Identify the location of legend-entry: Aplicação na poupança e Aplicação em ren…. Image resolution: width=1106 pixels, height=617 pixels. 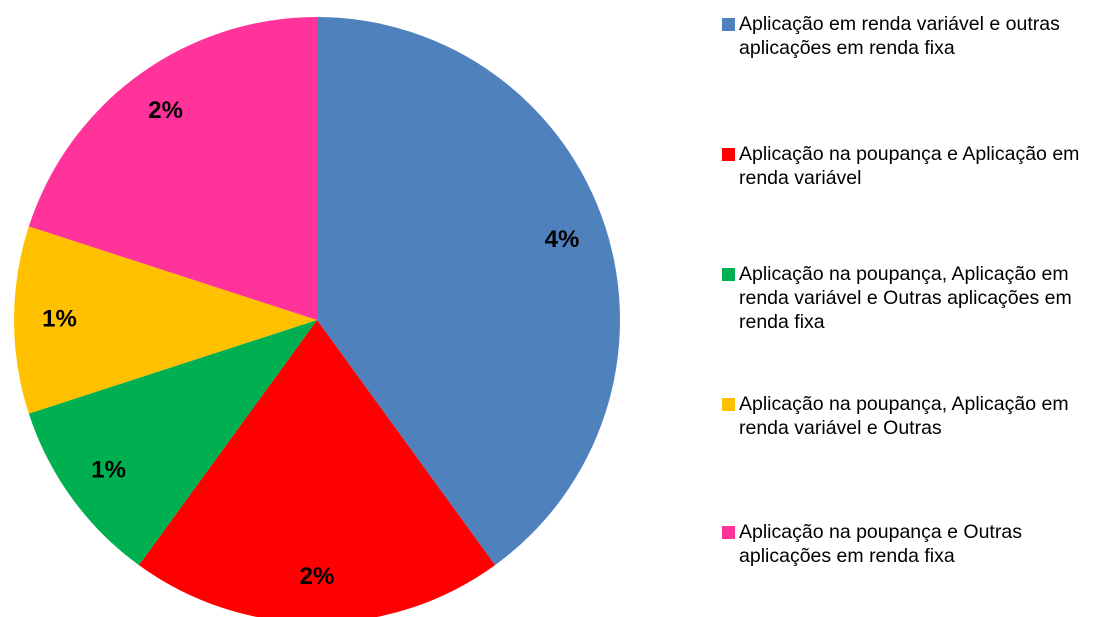
(912, 166).